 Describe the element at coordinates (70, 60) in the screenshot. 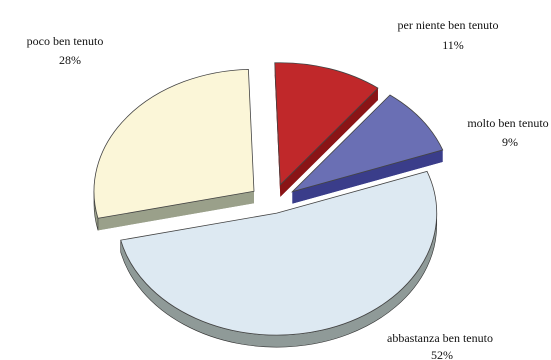

I see `slice-value-poco-ben-tenuto: 28%` at that location.